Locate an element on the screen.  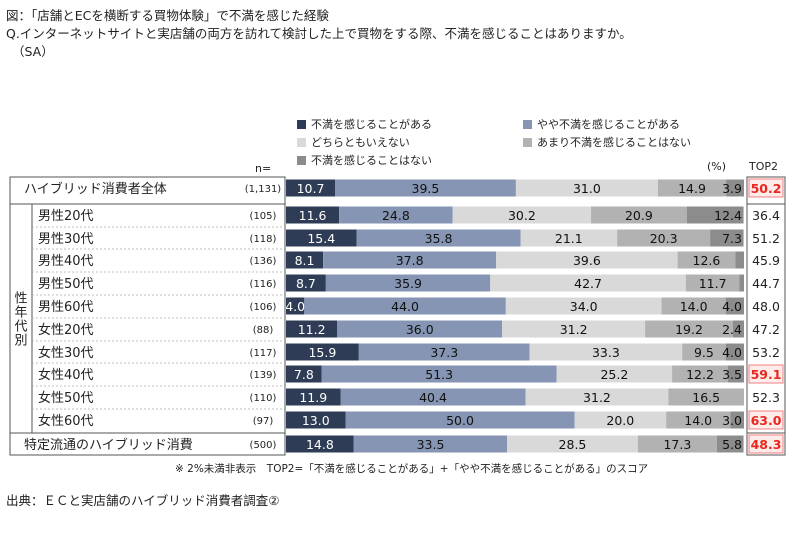
data-label: 20.3 is located at coordinates (664, 238).